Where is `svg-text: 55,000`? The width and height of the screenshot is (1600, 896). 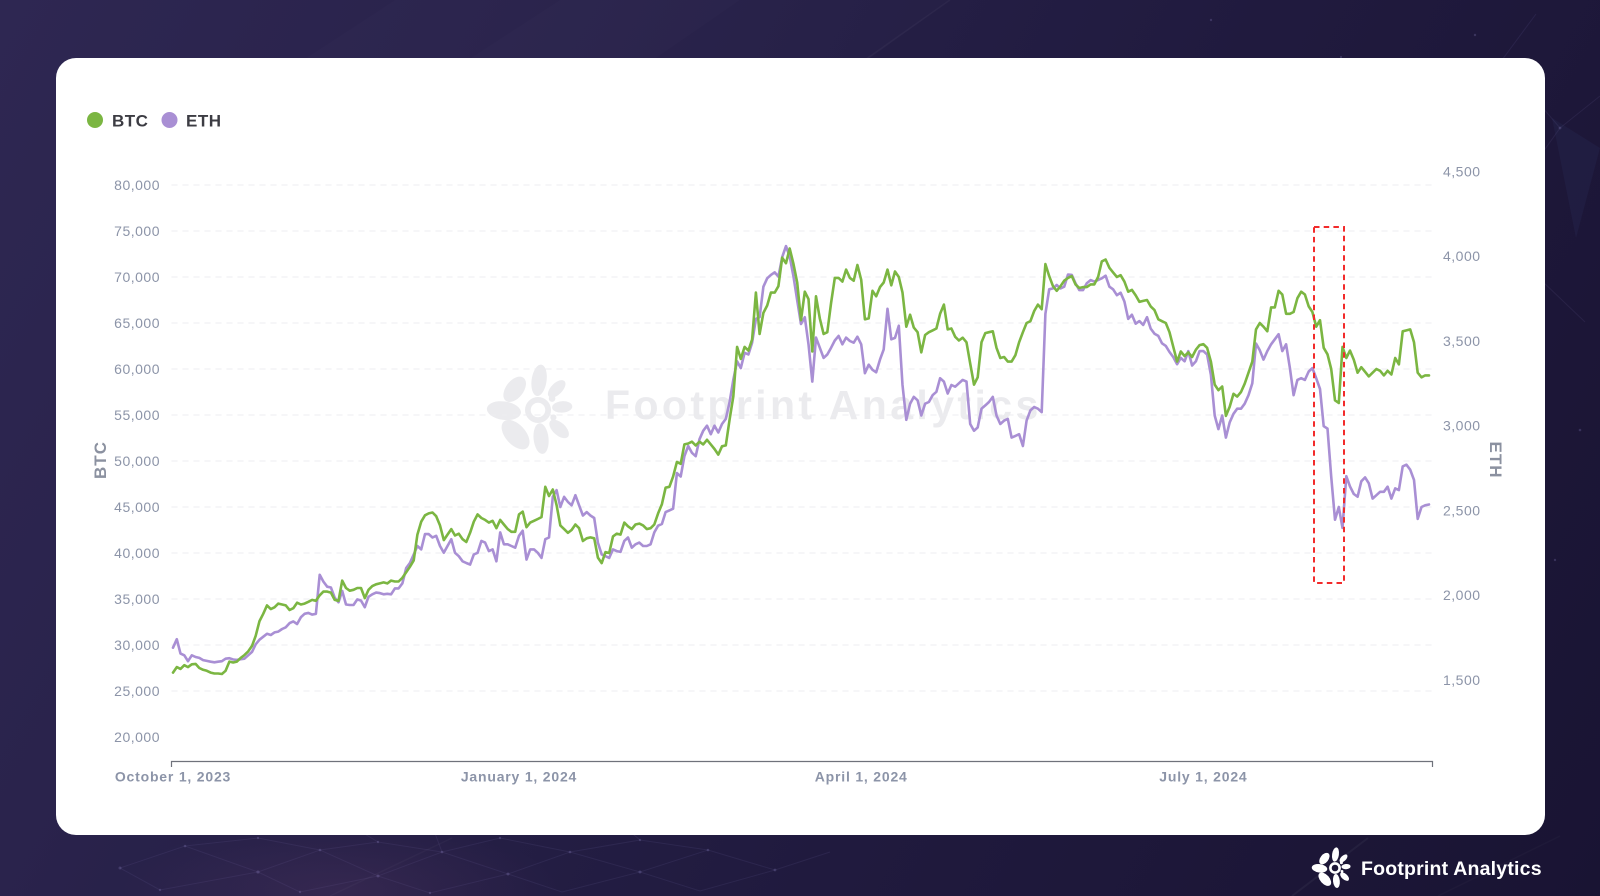
svg-text: 55,000 is located at coordinates (137, 415).